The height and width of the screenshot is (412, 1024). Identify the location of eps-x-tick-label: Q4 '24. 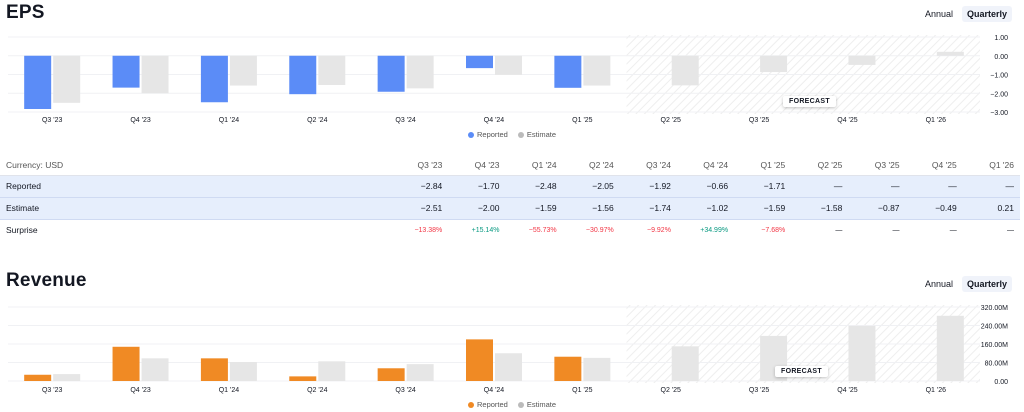
(494, 120).